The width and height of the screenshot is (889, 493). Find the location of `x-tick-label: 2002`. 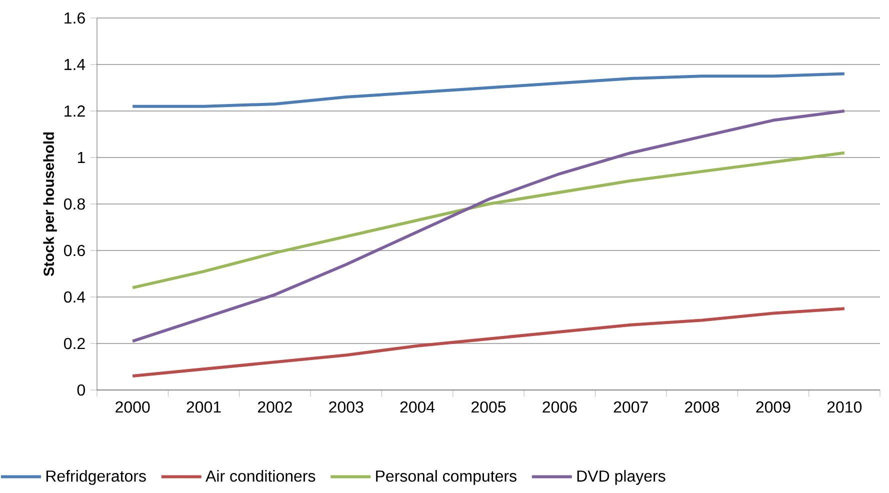

x-tick-label: 2002 is located at coordinates (275, 407).